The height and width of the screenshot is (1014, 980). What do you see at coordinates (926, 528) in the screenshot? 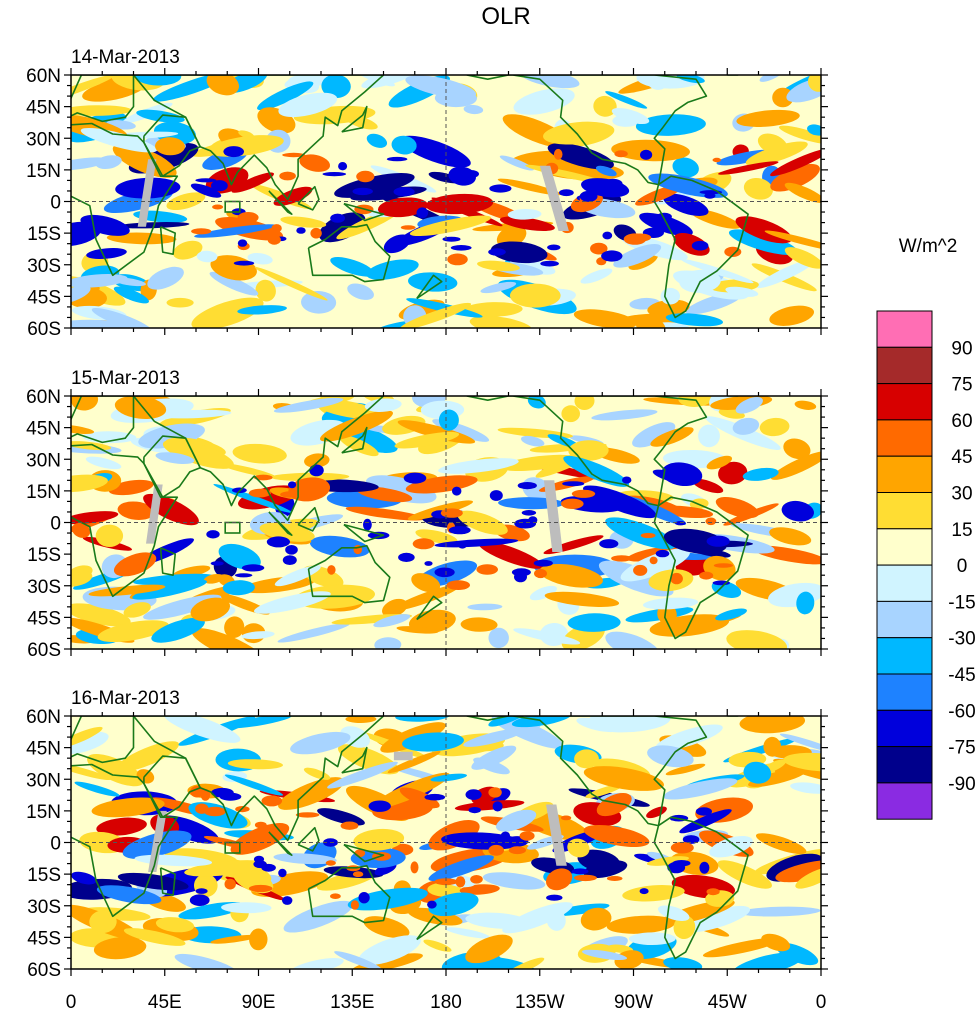
I see `colorbar: W/m^2 90 75 60 45 30 15 0 -15 -30 -45 -60 -75 -90` at bounding box center [926, 528].